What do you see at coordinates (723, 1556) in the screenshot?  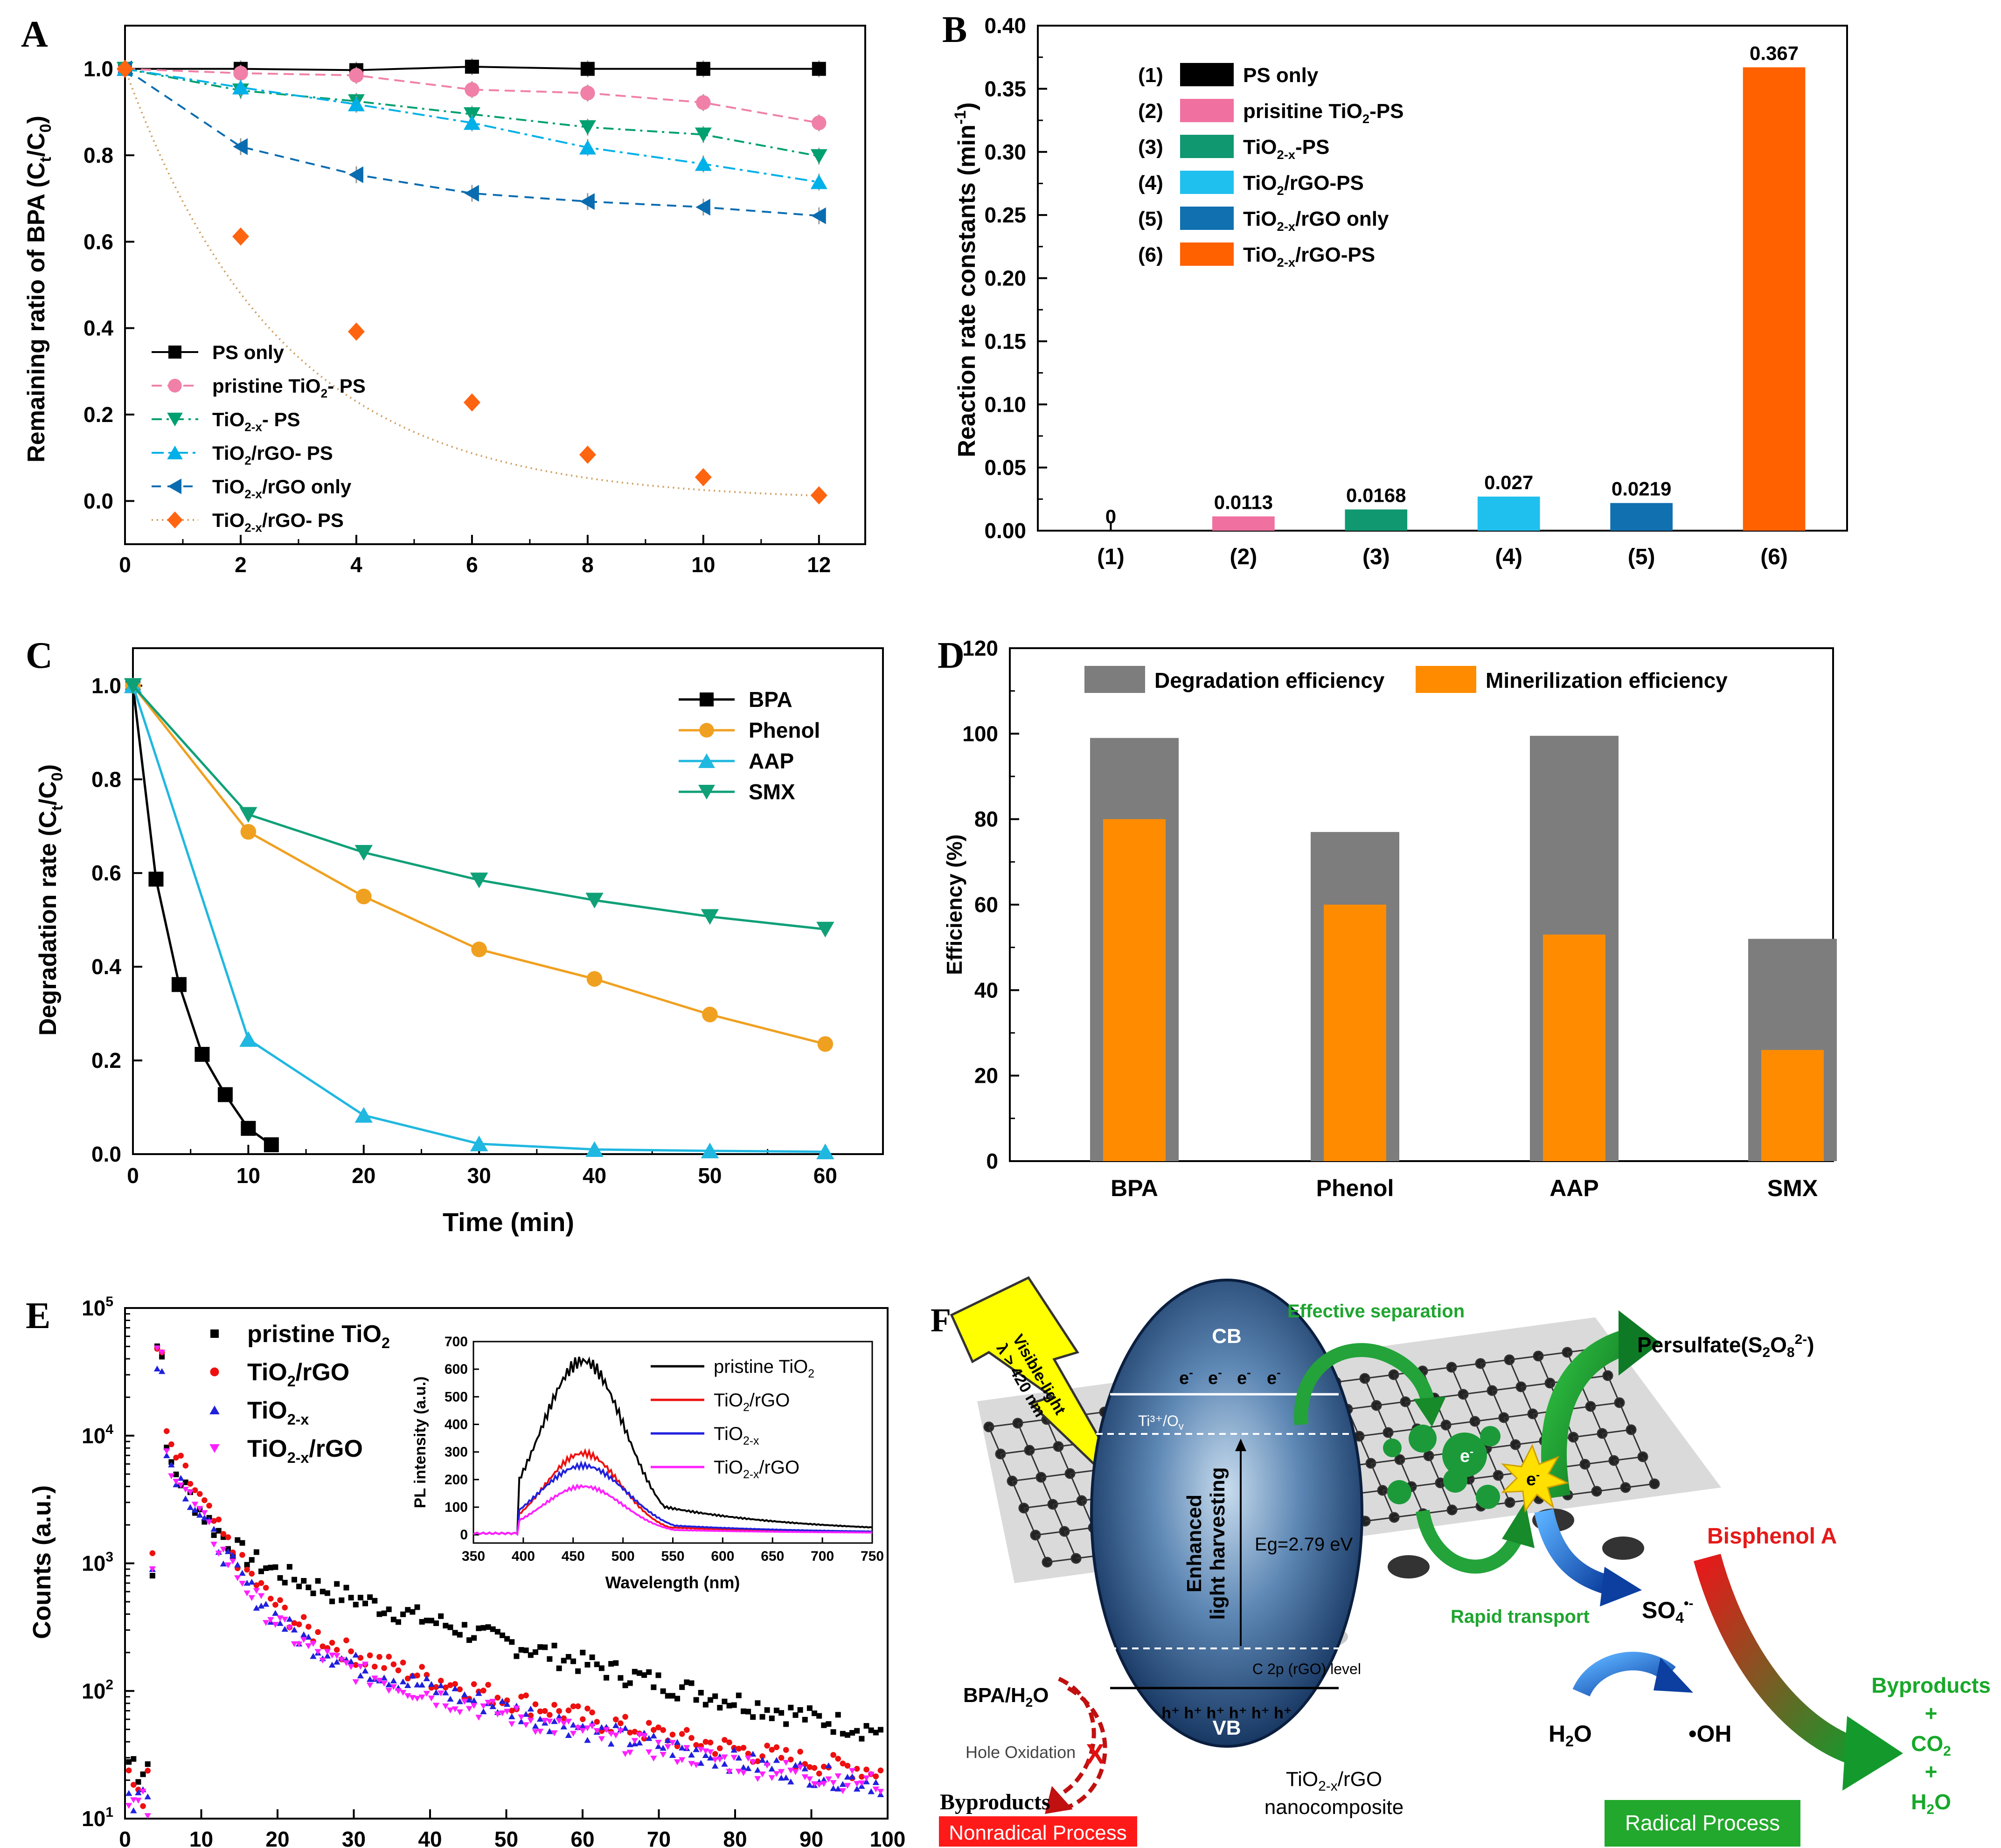 I see `inset-x-tick-label: 600` at bounding box center [723, 1556].